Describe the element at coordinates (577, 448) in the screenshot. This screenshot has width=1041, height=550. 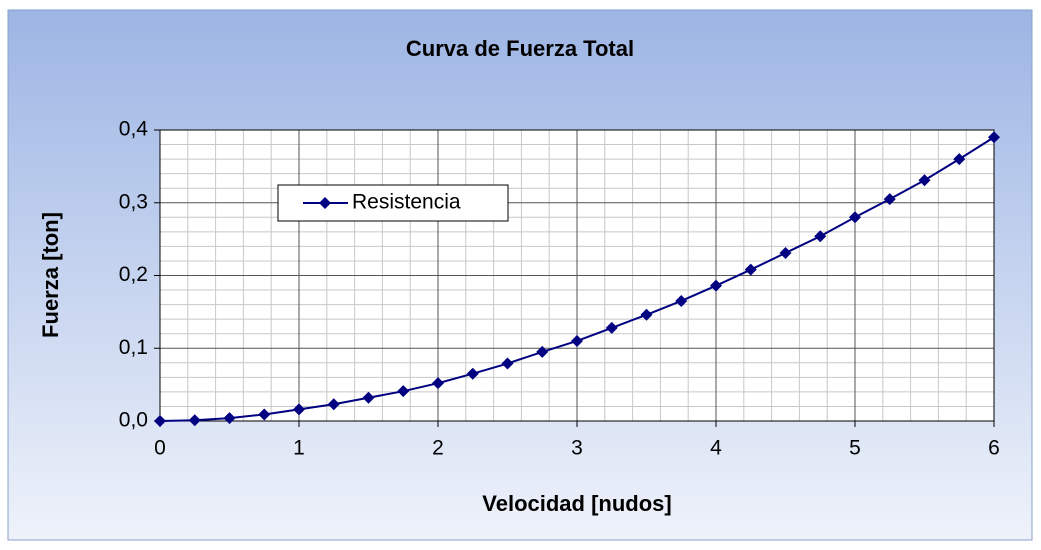
I see `x-tick-label: 3` at that location.